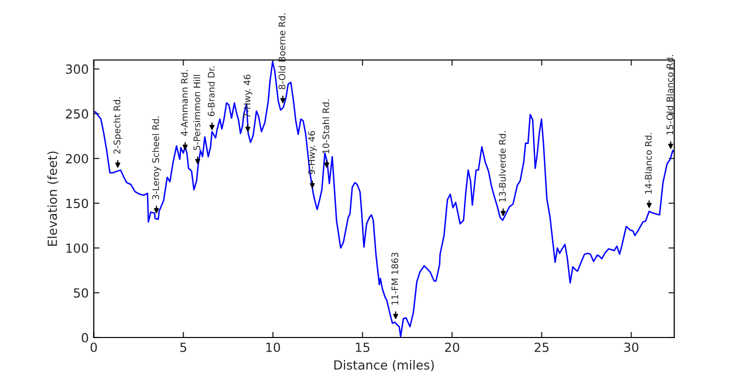 This screenshot has height=375, width=750. Describe the element at coordinates (77, 69) in the screenshot. I see `y-tick-label: 300` at that location.